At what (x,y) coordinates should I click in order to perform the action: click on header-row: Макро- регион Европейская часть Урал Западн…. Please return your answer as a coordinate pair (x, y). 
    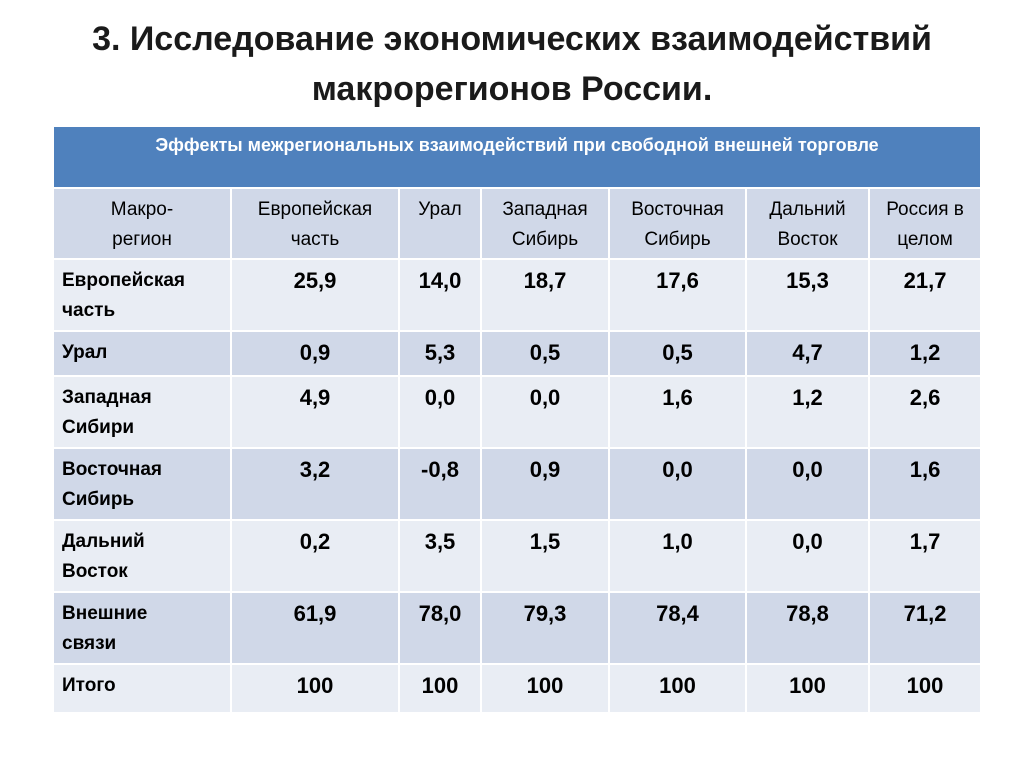
    Looking at the image, I should click on (517, 223).